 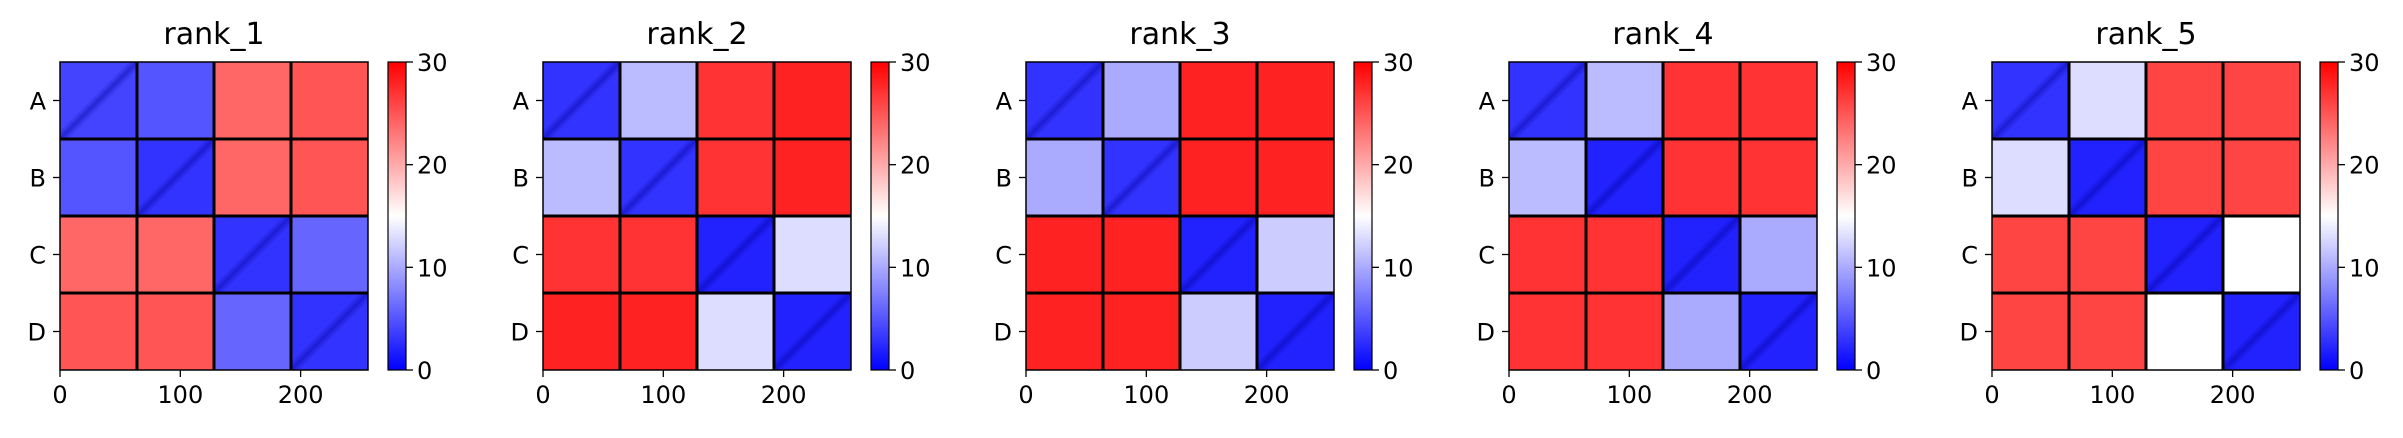 What do you see at coordinates (1390, 371) in the screenshot?
I see `colorbar-tick-label: 0` at bounding box center [1390, 371].